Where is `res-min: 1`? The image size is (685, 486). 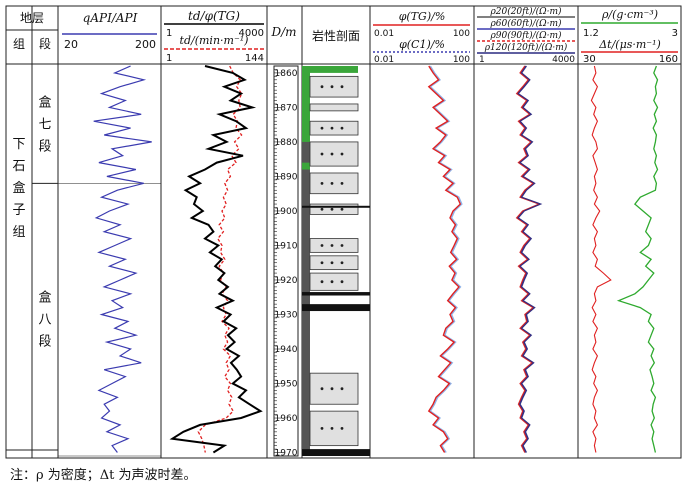
res-min: 1 is located at coordinates (482, 60).